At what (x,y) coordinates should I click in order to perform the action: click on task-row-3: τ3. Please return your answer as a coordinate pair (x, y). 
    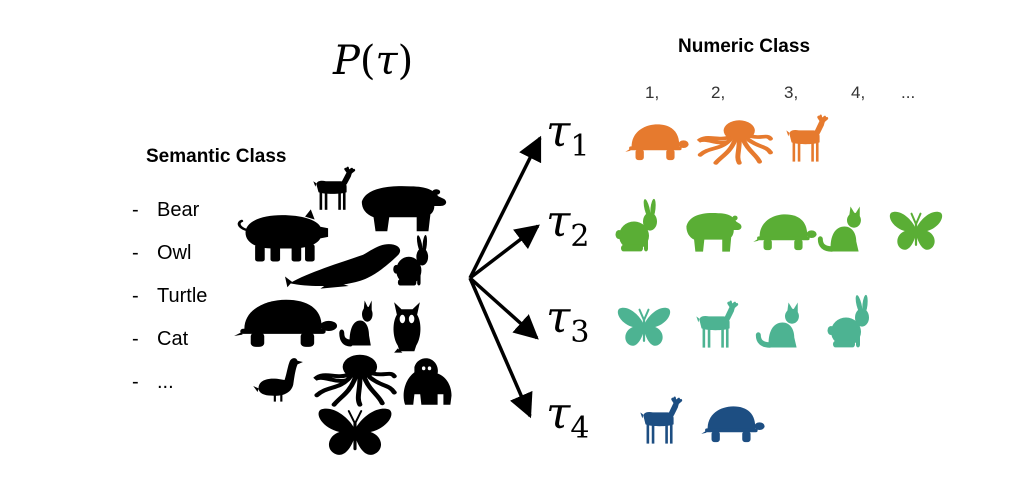
    Looking at the image, I should click on (707, 321).